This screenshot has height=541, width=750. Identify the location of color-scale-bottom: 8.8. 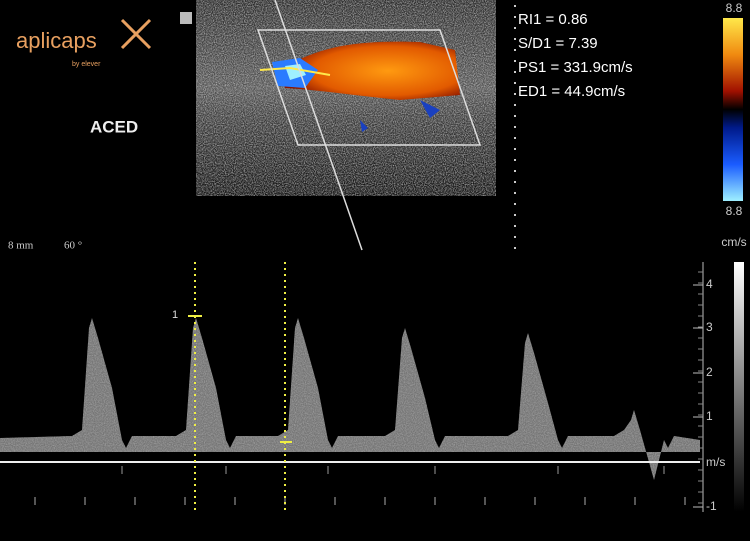
(734, 211).